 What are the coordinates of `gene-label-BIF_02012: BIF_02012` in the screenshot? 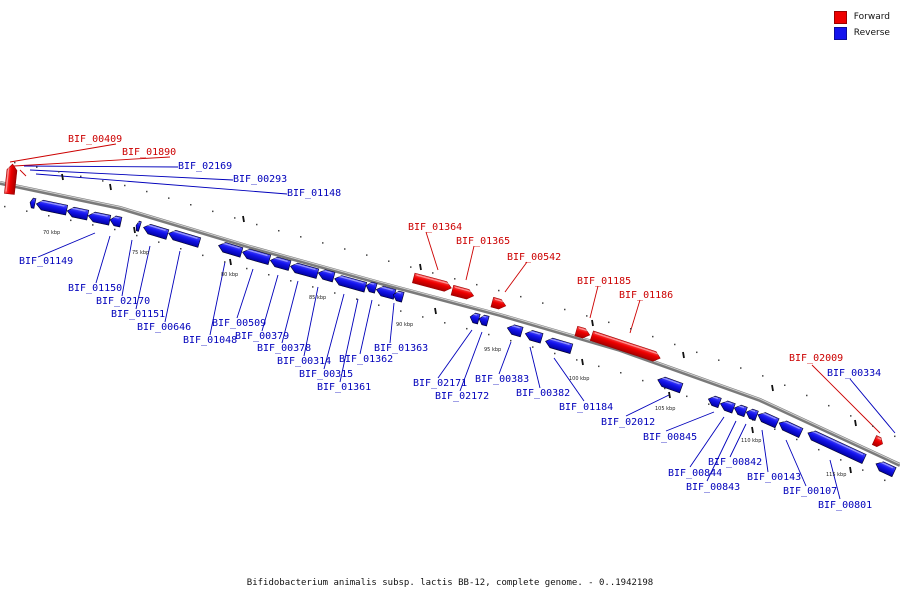 It's located at (628, 422).